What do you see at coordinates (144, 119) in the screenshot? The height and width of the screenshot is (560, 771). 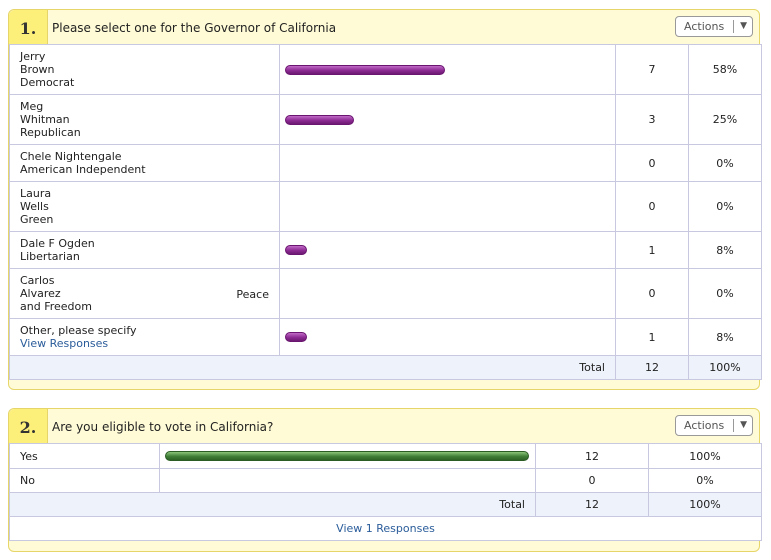 I see `option-label: Meg Whitman Republican` at bounding box center [144, 119].